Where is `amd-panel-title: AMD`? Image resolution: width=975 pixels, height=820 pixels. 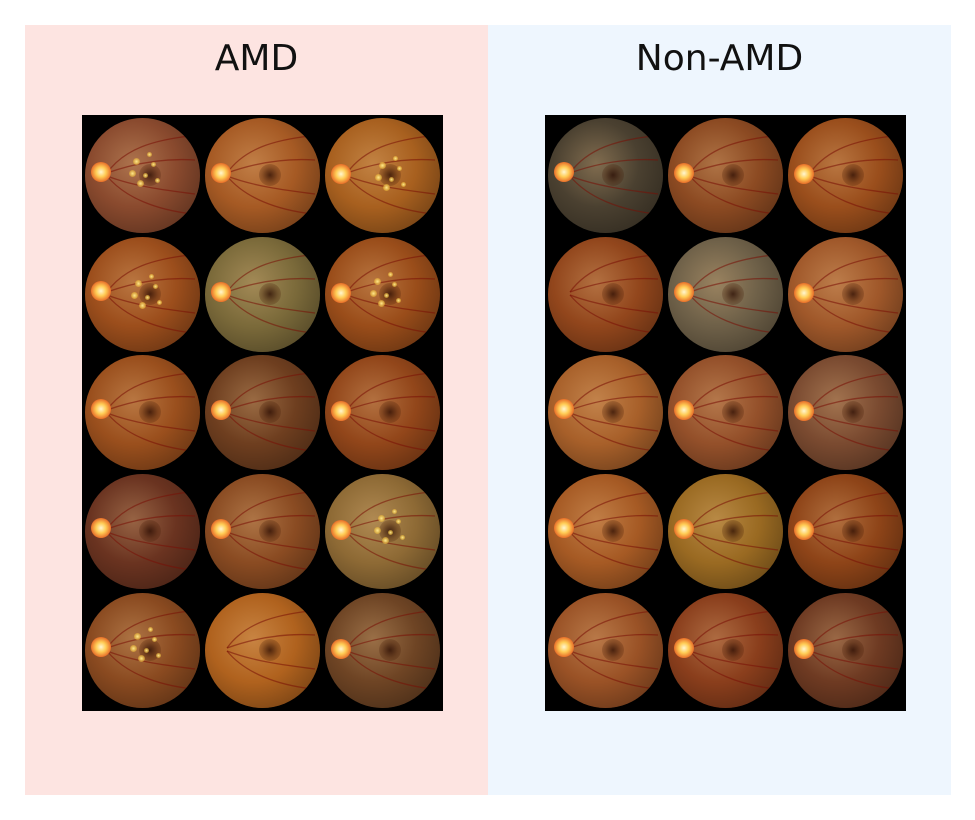 amd-panel-title: AMD is located at coordinates (256, 58).